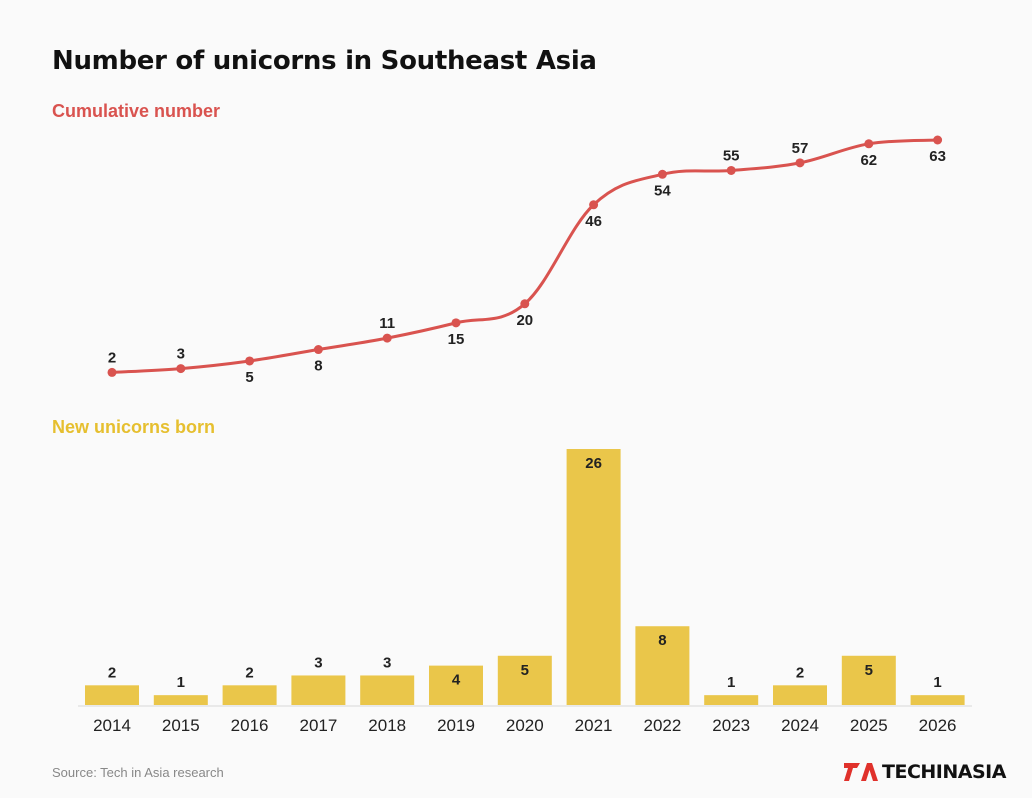  What do you see at coordinates (134, 427) in the screenshot?
I see `bar-chart-title: New unicorns born` at bounding box center [134, 427].